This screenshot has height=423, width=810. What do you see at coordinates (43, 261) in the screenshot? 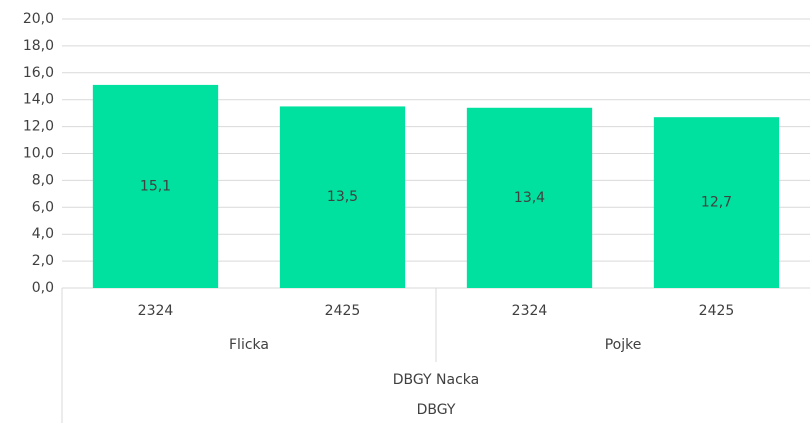
I see `y-tick-label: 2,0` at bounding box center [43, 261].